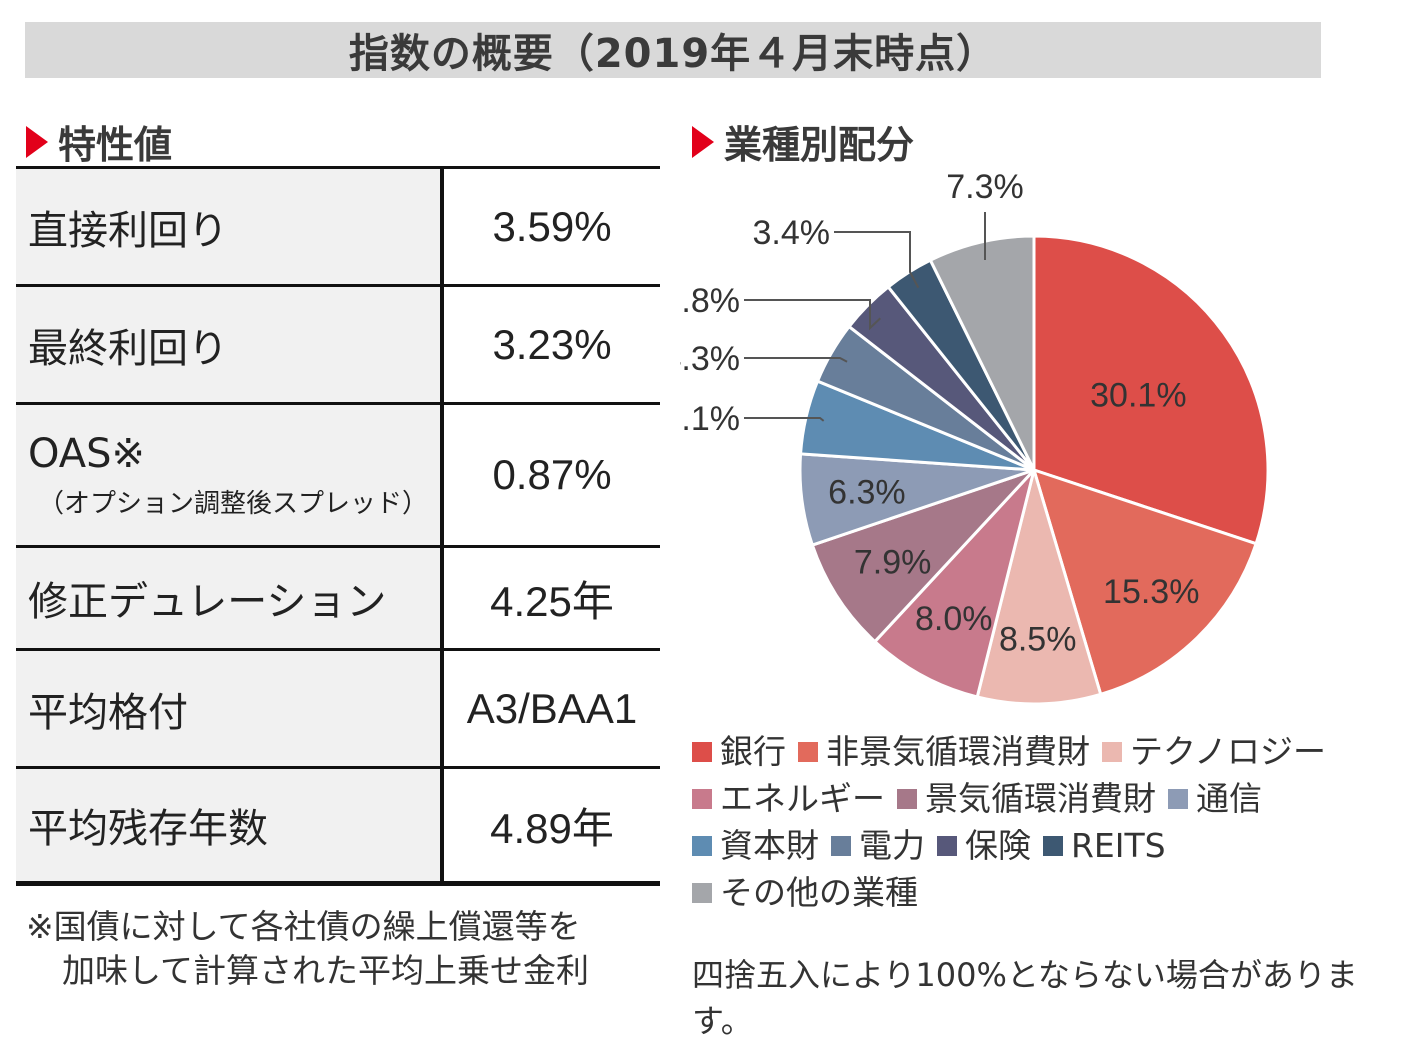  I want to click on property-label: 直接利回り, so click(230, 226).